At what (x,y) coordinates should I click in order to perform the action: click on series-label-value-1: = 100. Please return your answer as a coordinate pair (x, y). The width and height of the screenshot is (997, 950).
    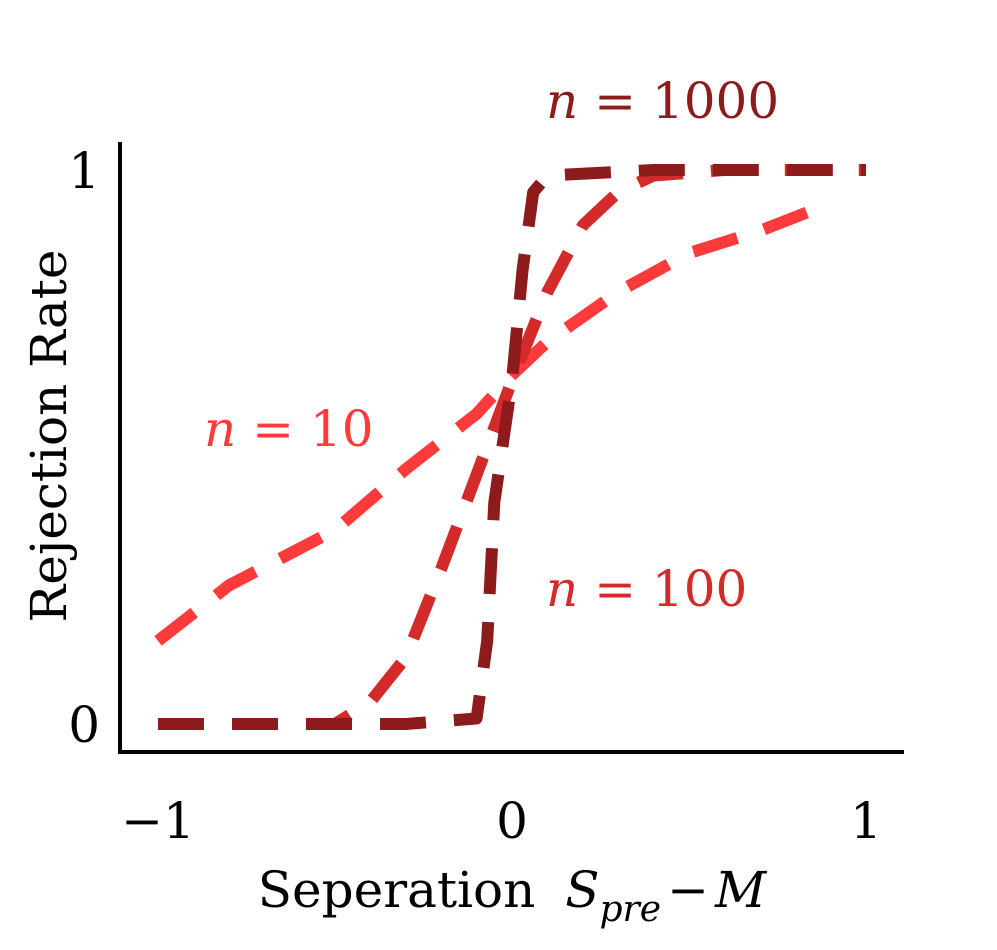
    Looking at the image, I should click on (662, 589).